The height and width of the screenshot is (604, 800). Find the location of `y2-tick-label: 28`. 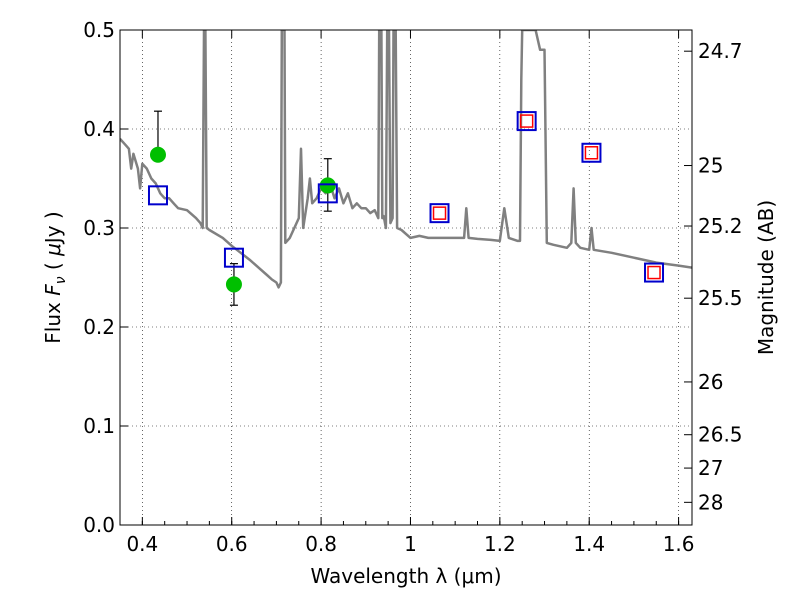

y2-tick-label: 28 is located at coordinates (710, 502).